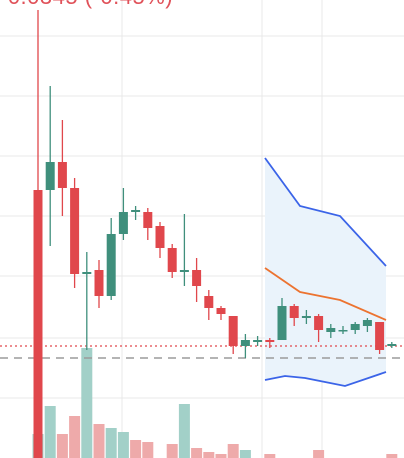 This screenshot has width=404, height=458. Describe the element at coordinates (325, 294) in the screenshot. I see `middle-band-line` at that location.